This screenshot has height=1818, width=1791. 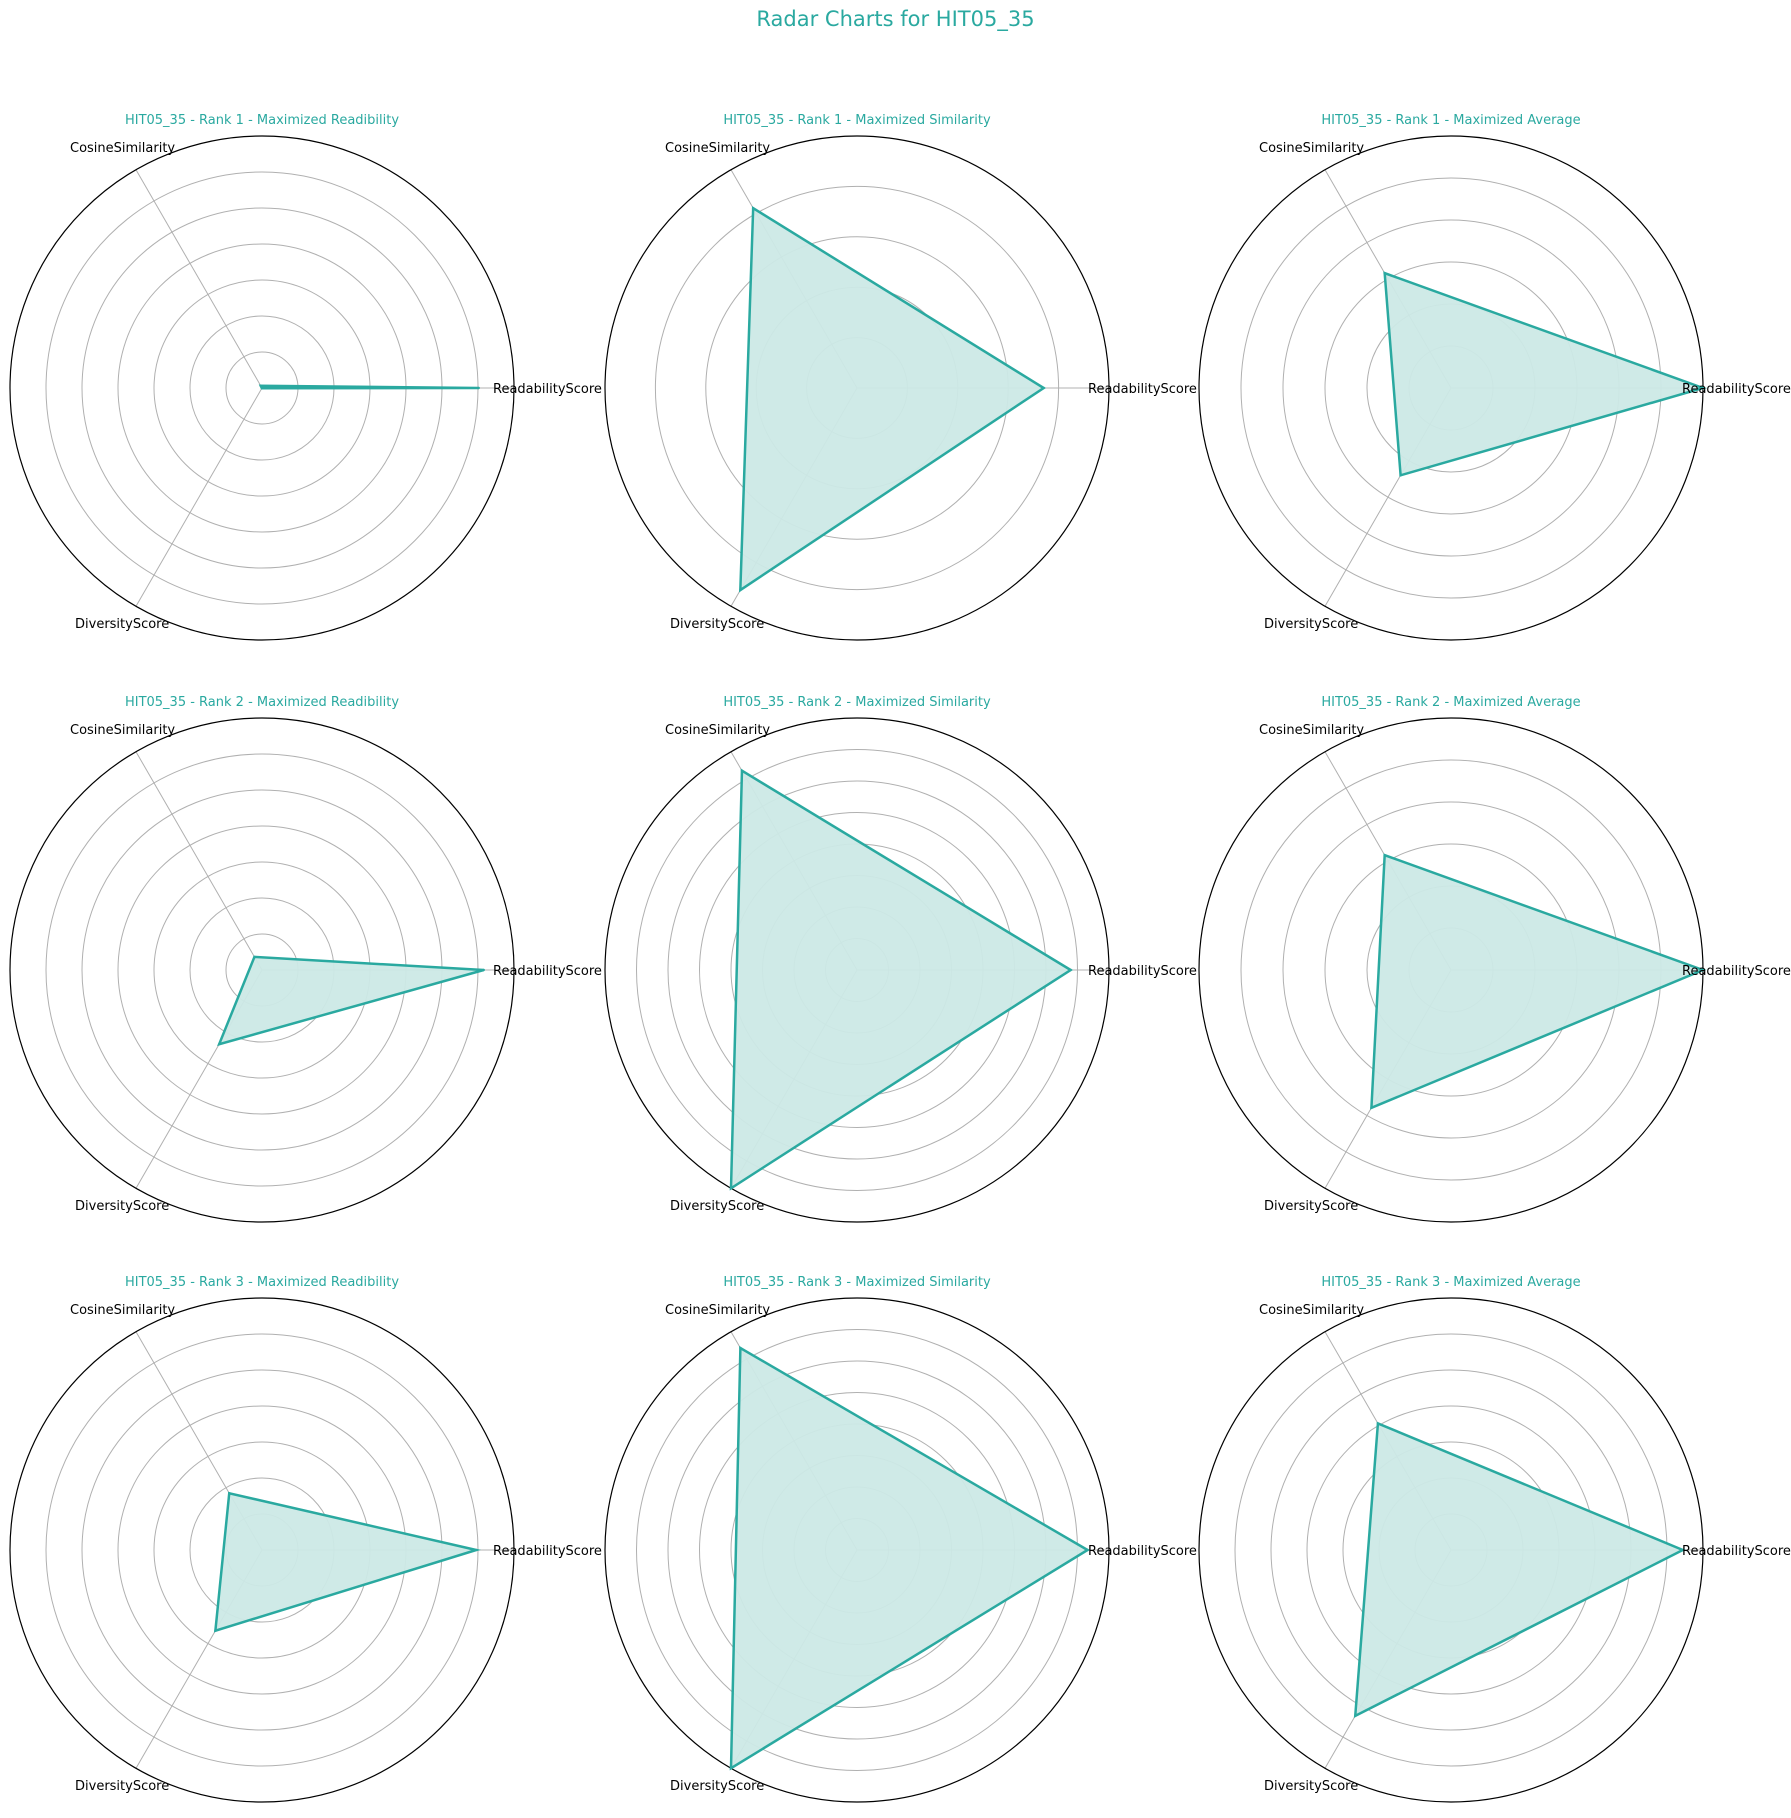 What do you see at coordinates (1450, 702) in the screenshot?
I see `subplot-title: HIT05_35 - Rank 2 - Maximized Average` at bounding box center [1450, 702].